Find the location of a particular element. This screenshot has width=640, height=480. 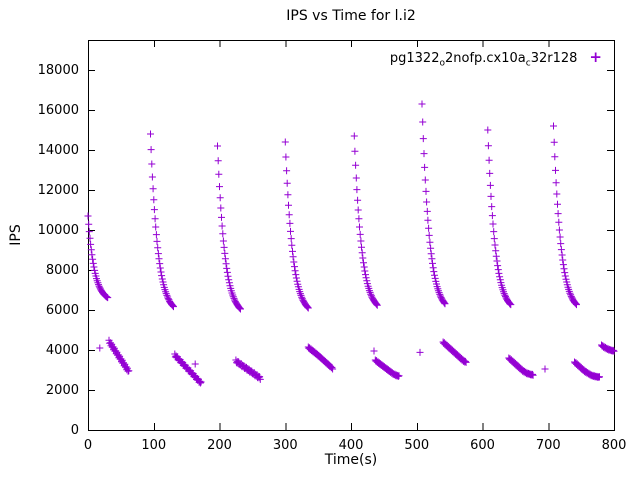

x-tick-label: 0 is located at coordinates (88, 445).